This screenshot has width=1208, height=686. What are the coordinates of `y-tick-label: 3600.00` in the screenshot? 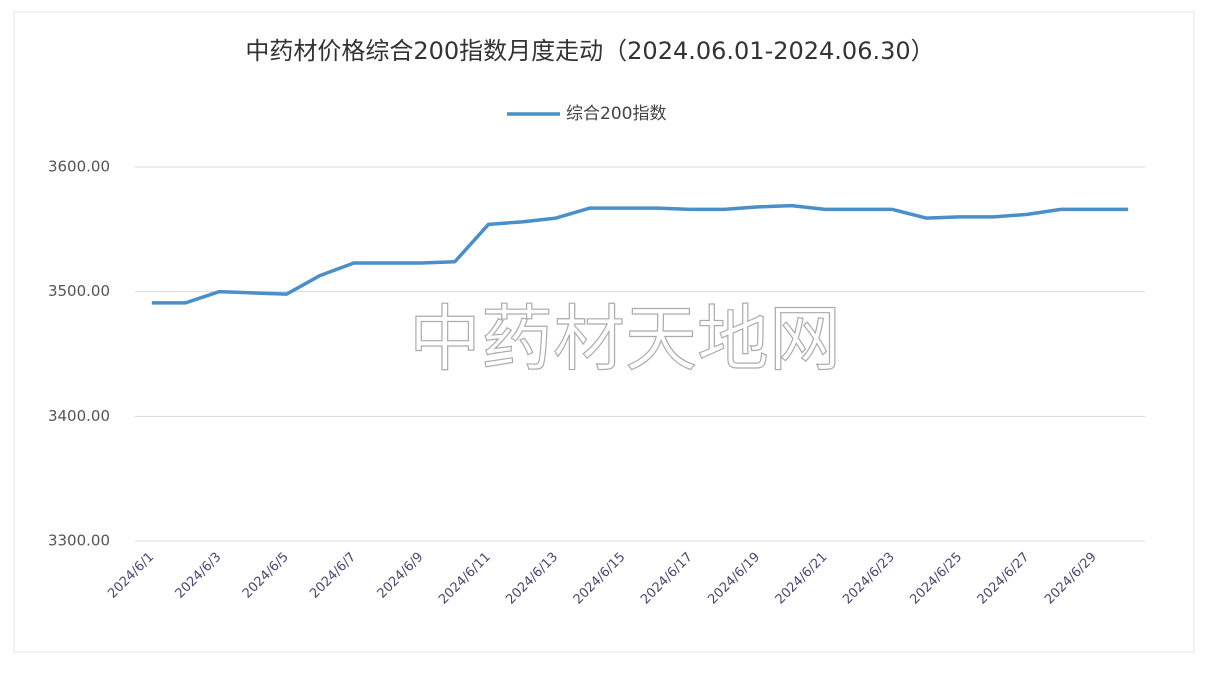 It's located at (79, 167).